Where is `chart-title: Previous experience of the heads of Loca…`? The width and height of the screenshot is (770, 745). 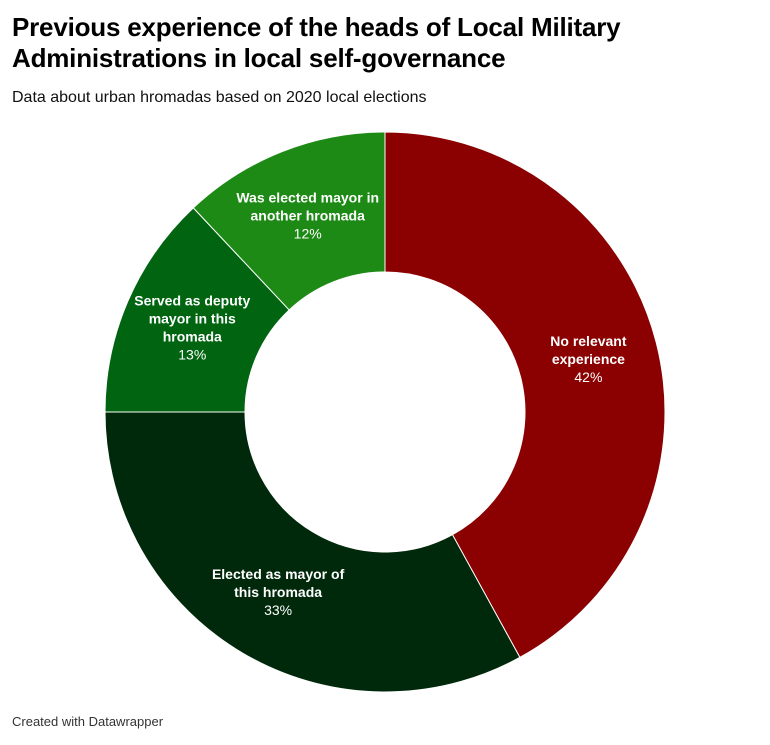 chart-title: Previous experience of the heads of Loca… is located at coordinates (316, 42).